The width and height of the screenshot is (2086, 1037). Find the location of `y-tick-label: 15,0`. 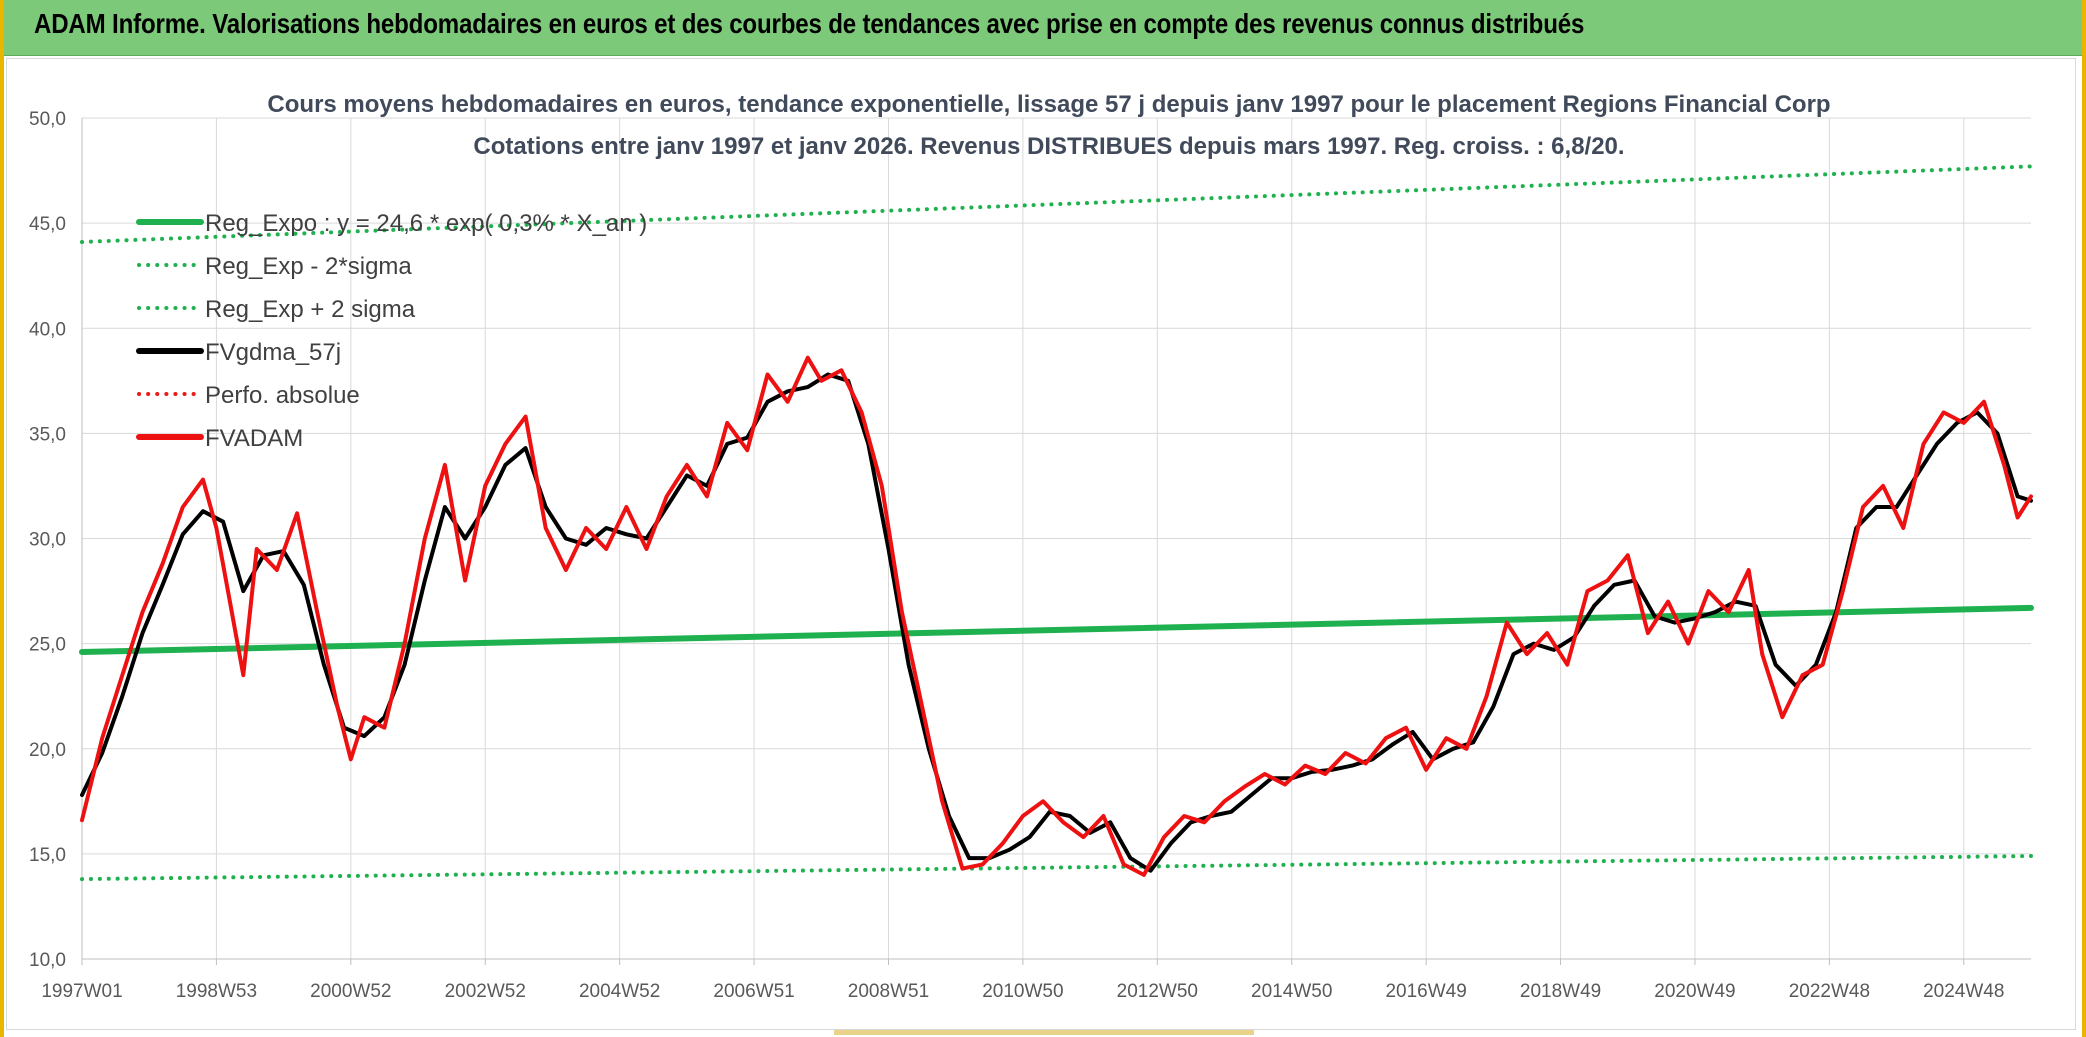

y-tick-label: 15,0 is located at coordinates (47, 855).